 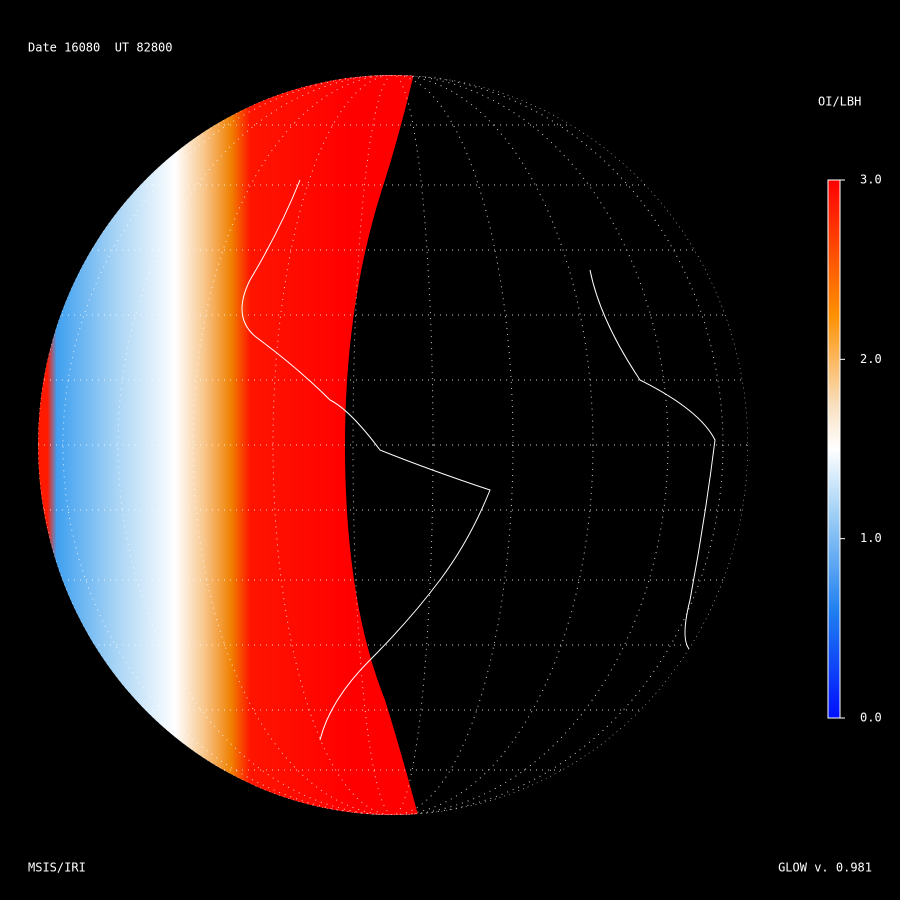 What do you see at coordinates (861, 449) in the screenshot?
I see `colorbar-ticks: 3.0 2.0 1.0 0.0` at bounding box center [861, 449].